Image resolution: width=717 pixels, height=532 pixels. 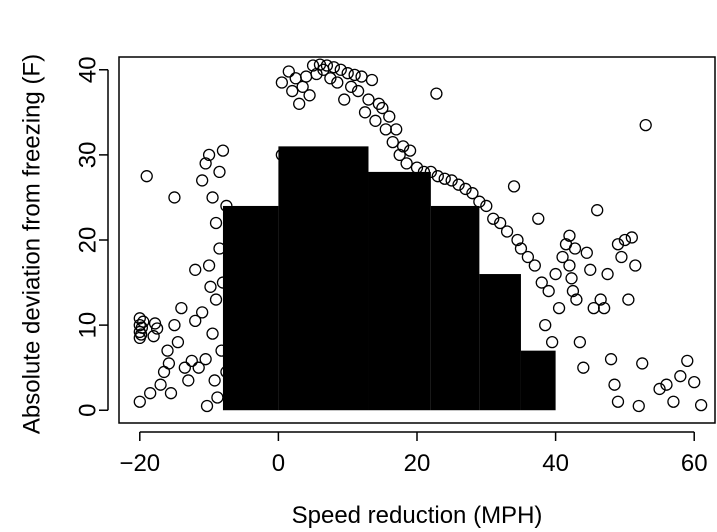 What do you see at coordinates (88, 410) in the screenshot?
I see `y-tick-label: 0` at bounding box center [88, 410].